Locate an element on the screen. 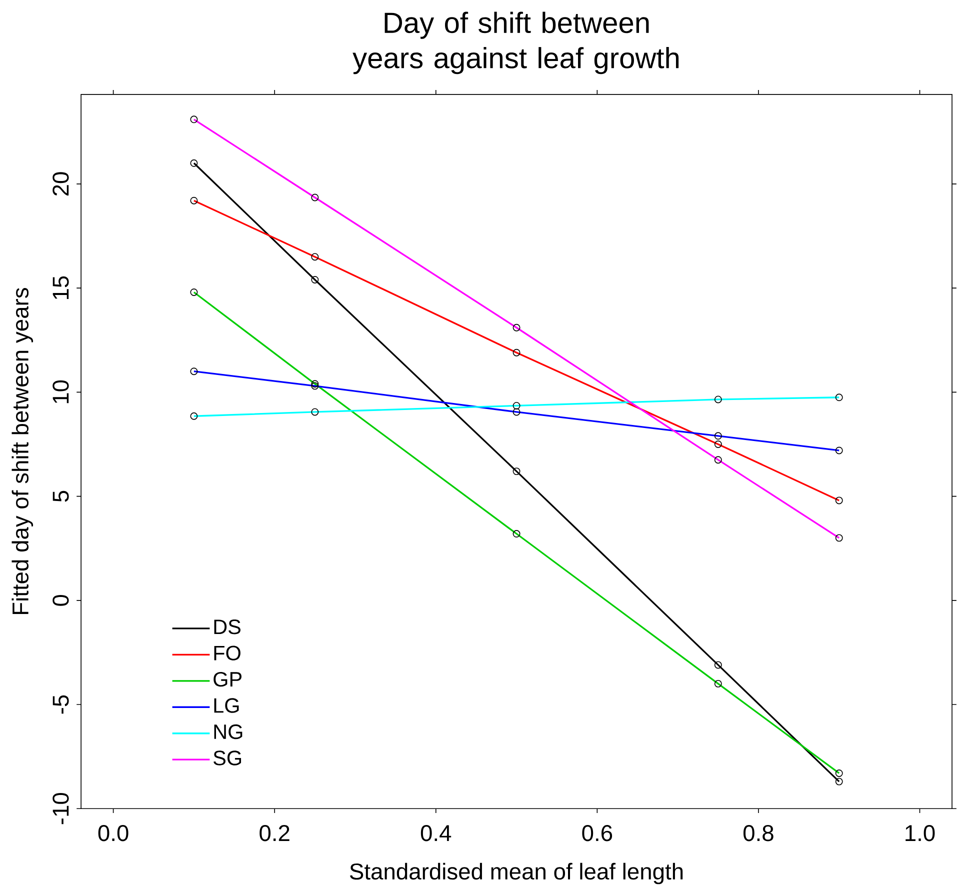  legend-label: SG is located at coordinates (228, 758).